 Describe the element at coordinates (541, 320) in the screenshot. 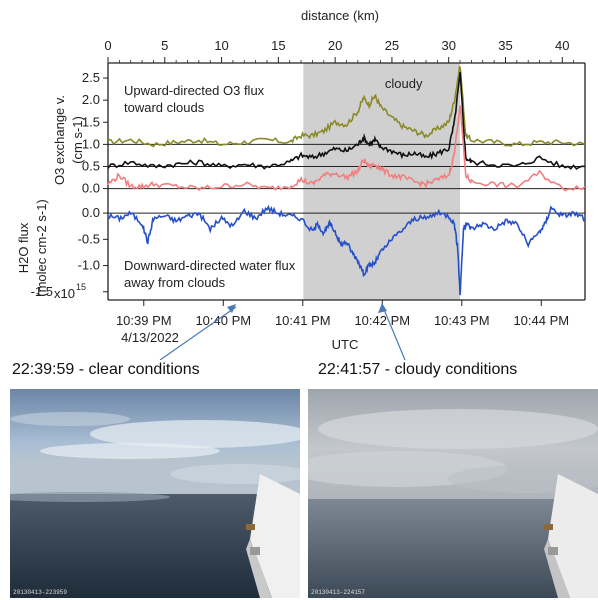

I see `bottom-tick-label: 10:44 PM` at that location.